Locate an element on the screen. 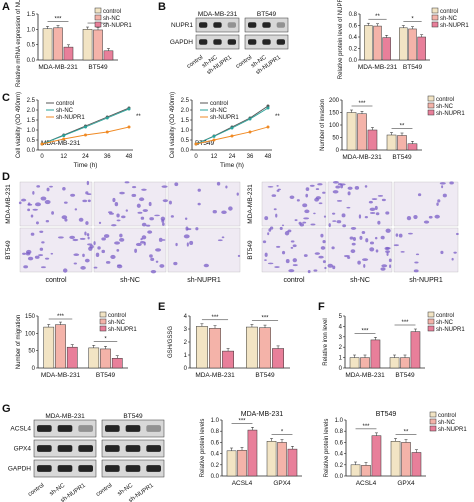 The width and height of the screenshot is (474, 502). x-axis-label: Time (h) is located at coordinates (86, 165).